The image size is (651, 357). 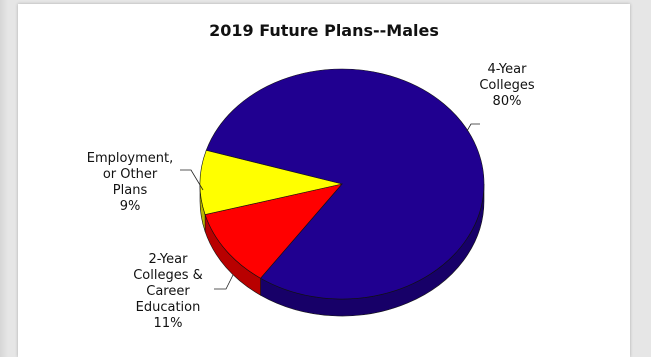 What do you see at coordinates (324, 30) in the screenshot?
I see `chart-title: 2019 Future Plans--Males` at bounding box center [324, 30].